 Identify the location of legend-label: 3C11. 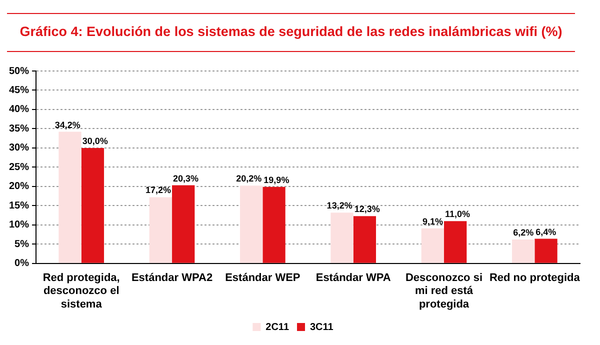
(322, 327).